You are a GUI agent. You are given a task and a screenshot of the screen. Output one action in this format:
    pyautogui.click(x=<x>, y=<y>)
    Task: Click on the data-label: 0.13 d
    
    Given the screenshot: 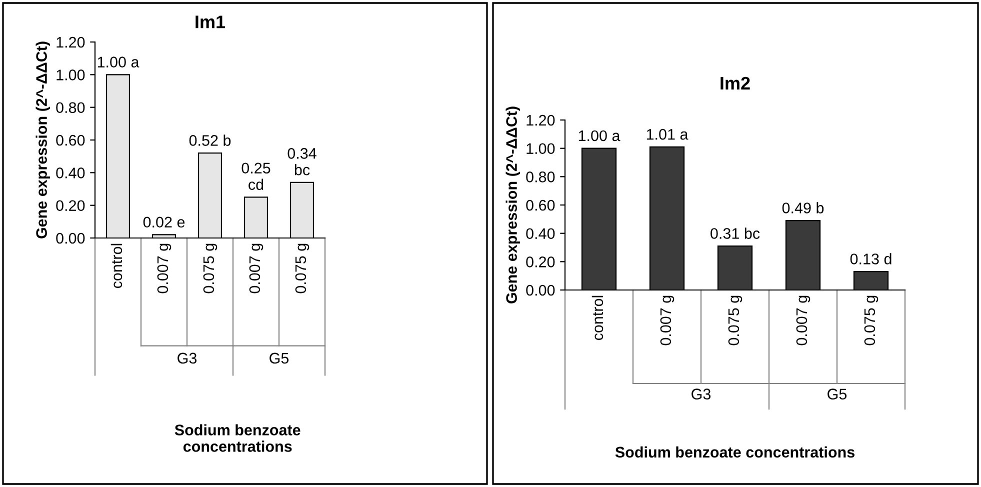 What is the action you would take?
    pyautogui.click(x=871, y=258)
    